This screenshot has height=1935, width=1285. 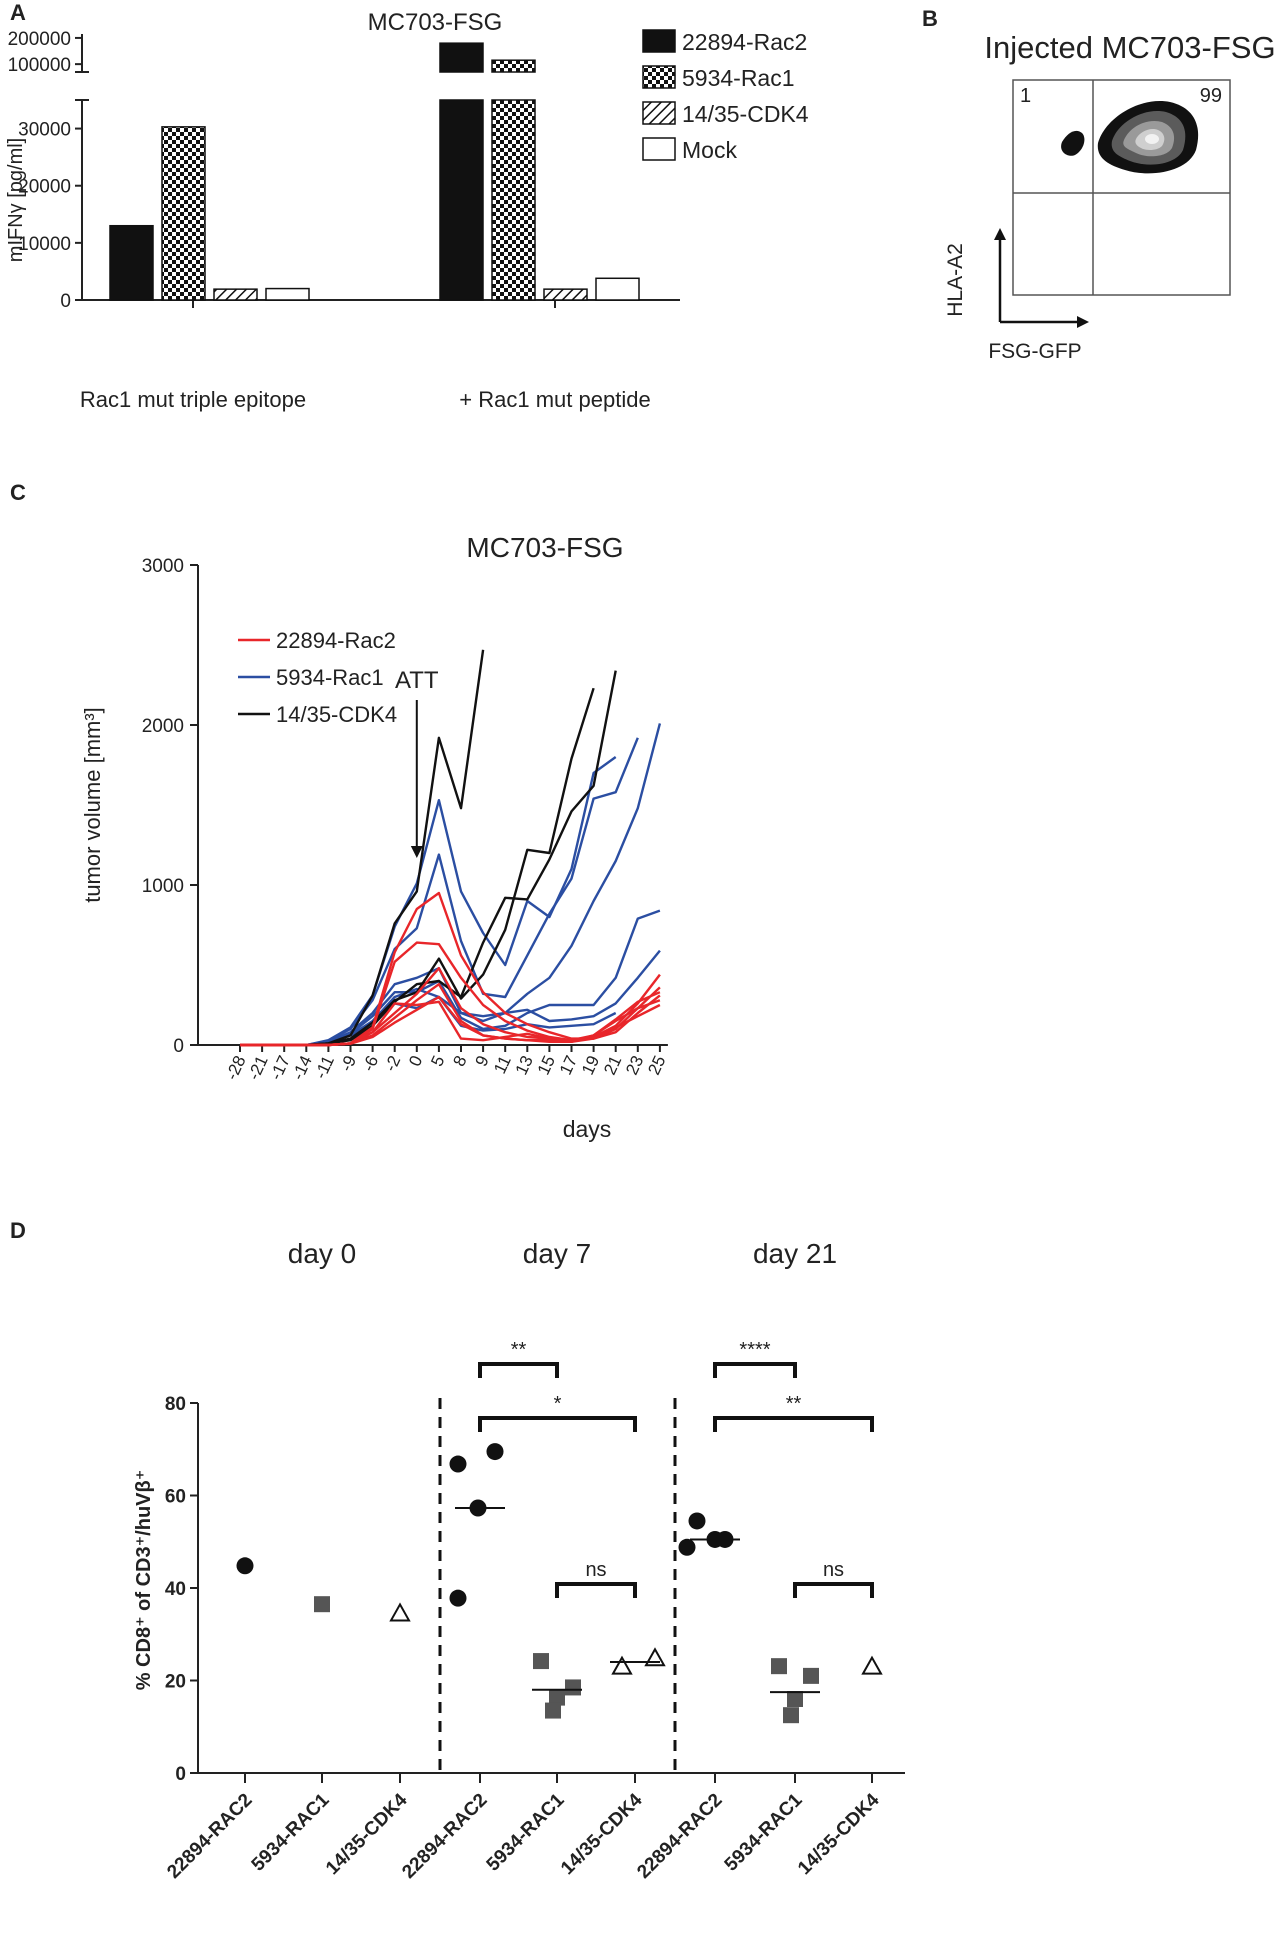 I want to click on chart-a-ylabel: mIFNγ [pg/ml], so click(x=16, y=200).